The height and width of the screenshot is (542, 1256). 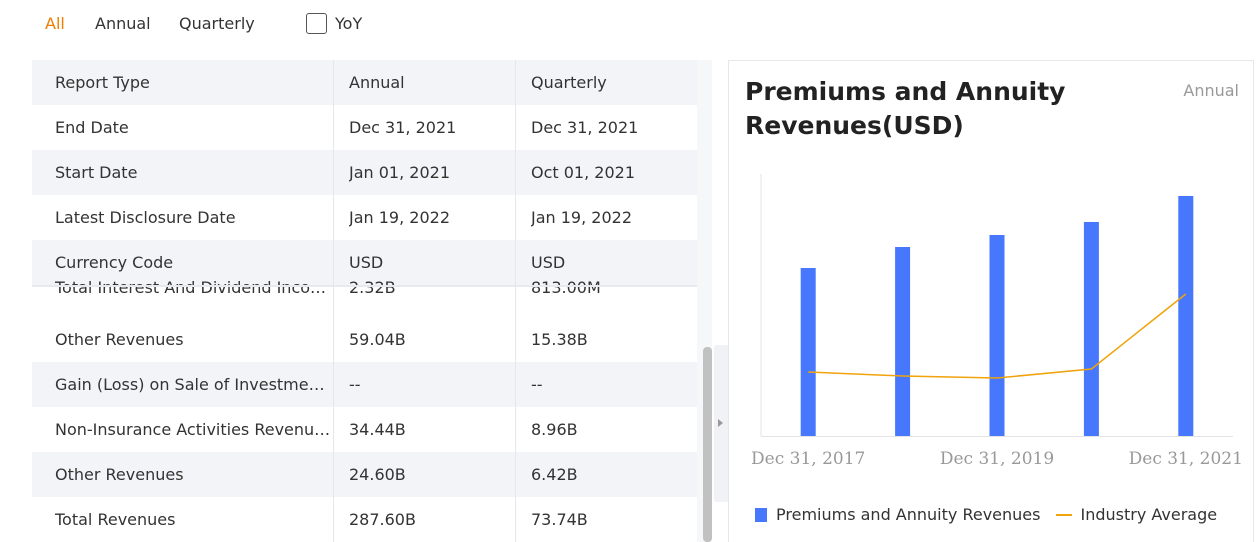 I want to click on row-quarterly-value: 813.00M, so click(x=566, y=287).